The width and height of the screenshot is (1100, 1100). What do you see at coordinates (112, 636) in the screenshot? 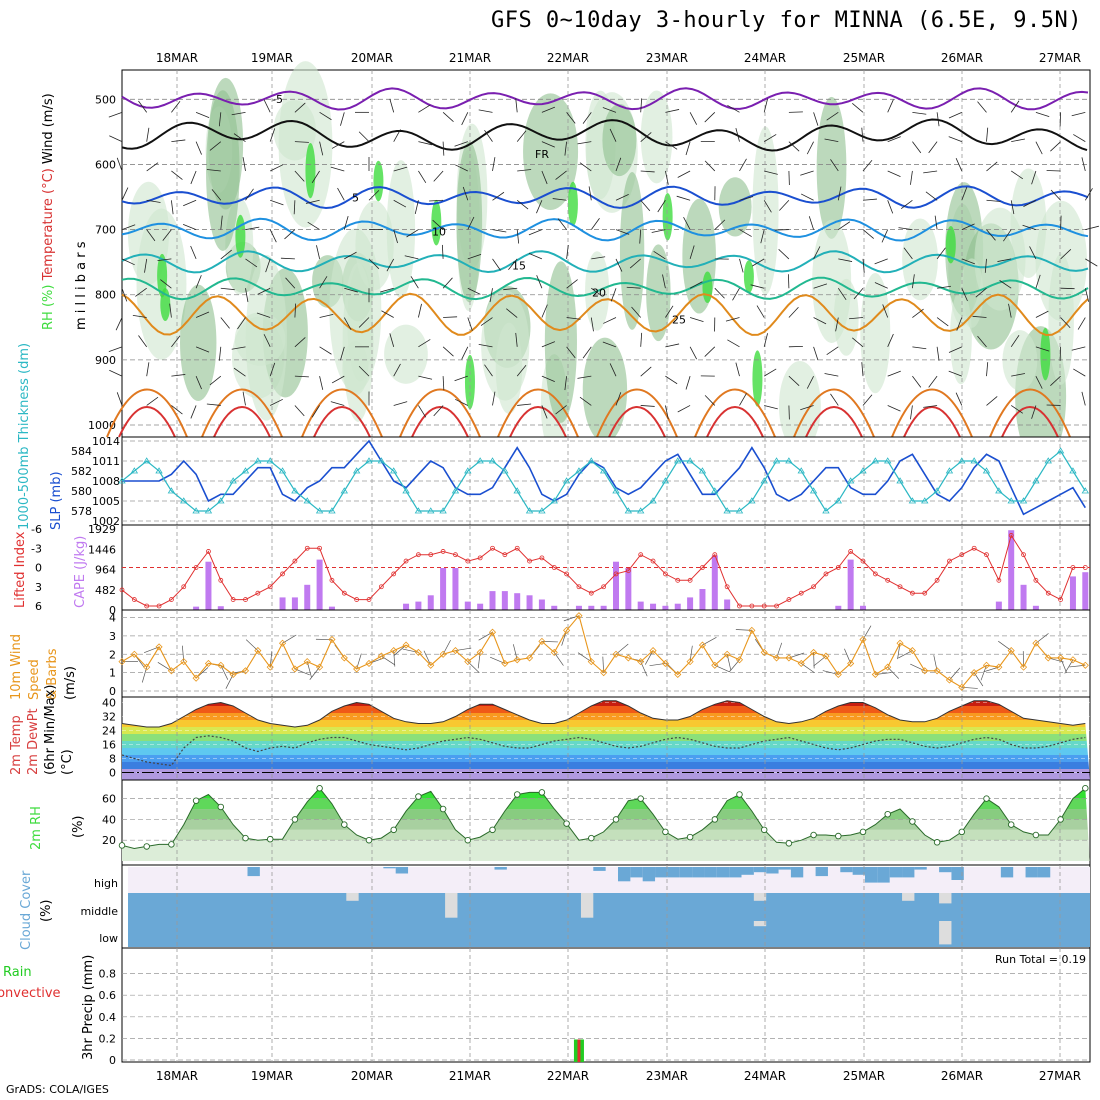
I see `wind10-tick-label: 3` at bounding box center [112, 636].